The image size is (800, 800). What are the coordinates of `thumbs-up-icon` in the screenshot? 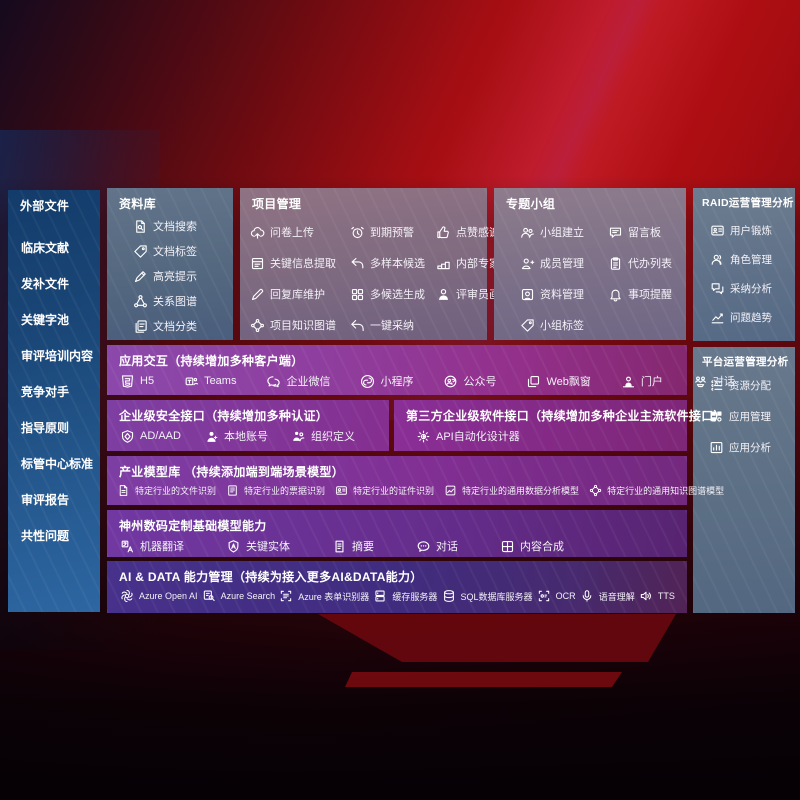 It's located at (443, 232).